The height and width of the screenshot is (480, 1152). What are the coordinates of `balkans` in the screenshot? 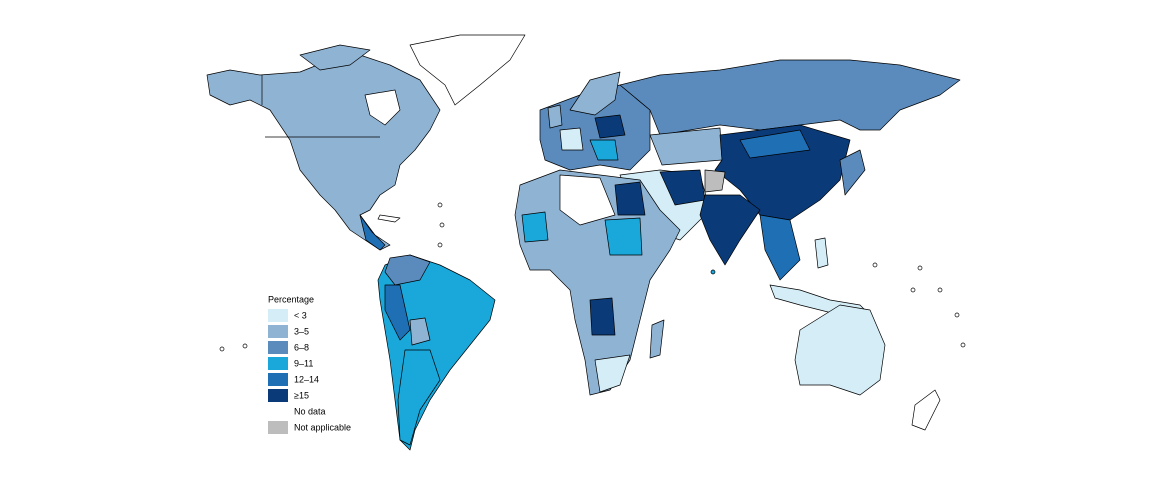 It's located at (604, 150).